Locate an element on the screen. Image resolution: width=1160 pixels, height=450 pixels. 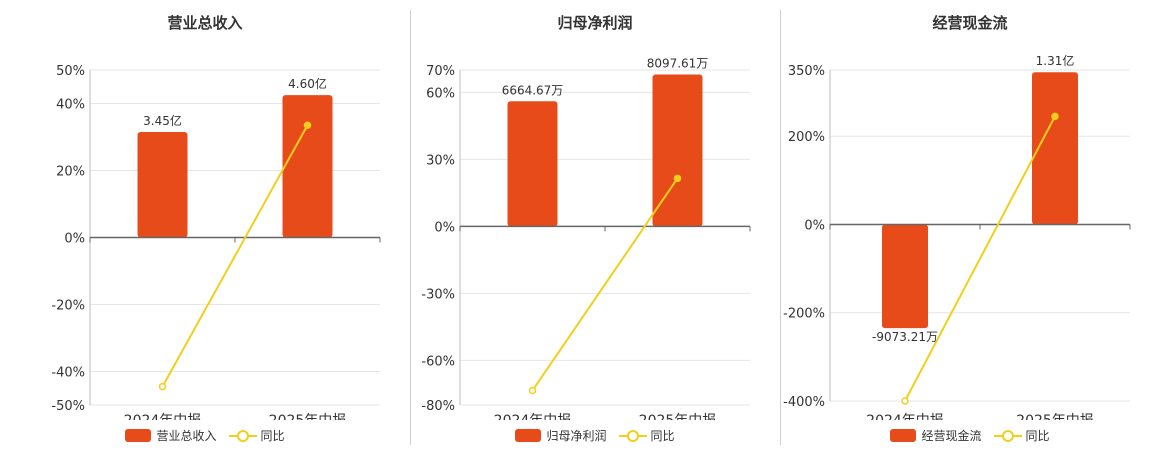
y-tick-label: -20% is located at coordinates (68, 306).